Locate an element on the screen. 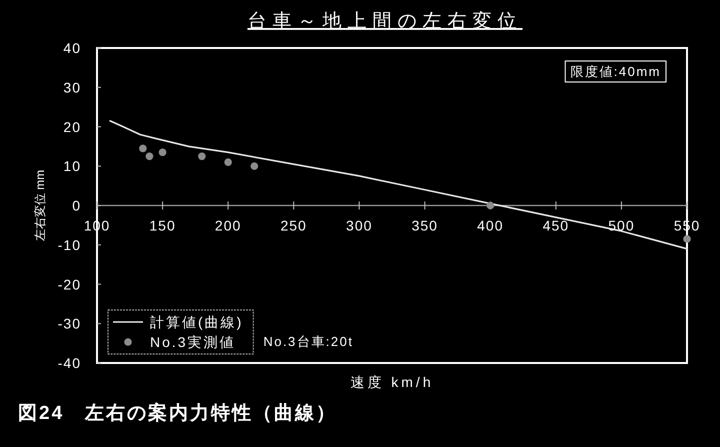 The width and height of the screenshot is (720, 447). y-tick-label: 30 is located at coordinates (72, 87).